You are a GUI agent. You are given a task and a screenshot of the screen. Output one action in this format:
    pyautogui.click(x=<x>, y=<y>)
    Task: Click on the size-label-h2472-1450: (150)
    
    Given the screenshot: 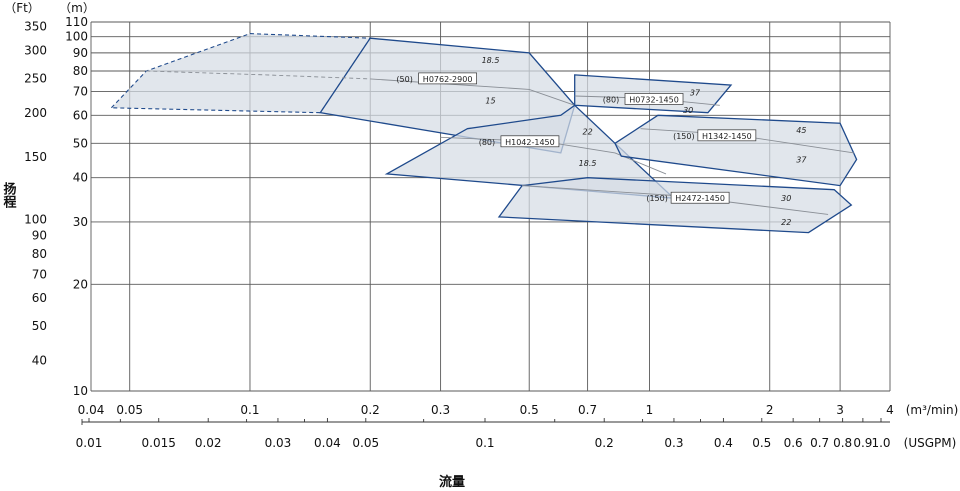 What is the action you would take?
    pyautogui.click(x=657, y=198)
    